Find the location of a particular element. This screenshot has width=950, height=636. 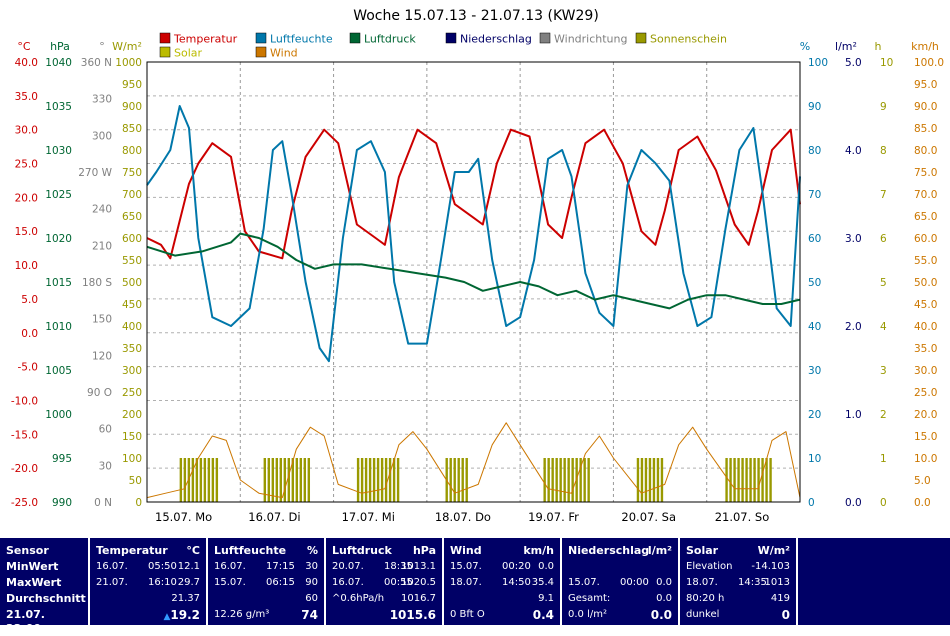

legend-label: Luftdruck is located at coordinates (390, 39).